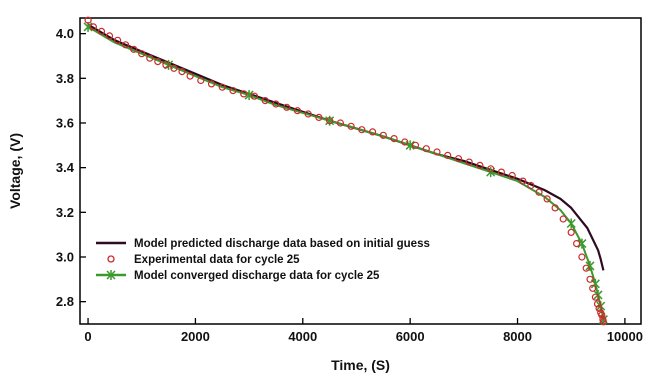 The height and width of the screenshot is (377, 662). What do you see at coordinates (65, 212) in the screenshot?
I see `y-tick-label: 3.2` at bounding box center [65, 212].